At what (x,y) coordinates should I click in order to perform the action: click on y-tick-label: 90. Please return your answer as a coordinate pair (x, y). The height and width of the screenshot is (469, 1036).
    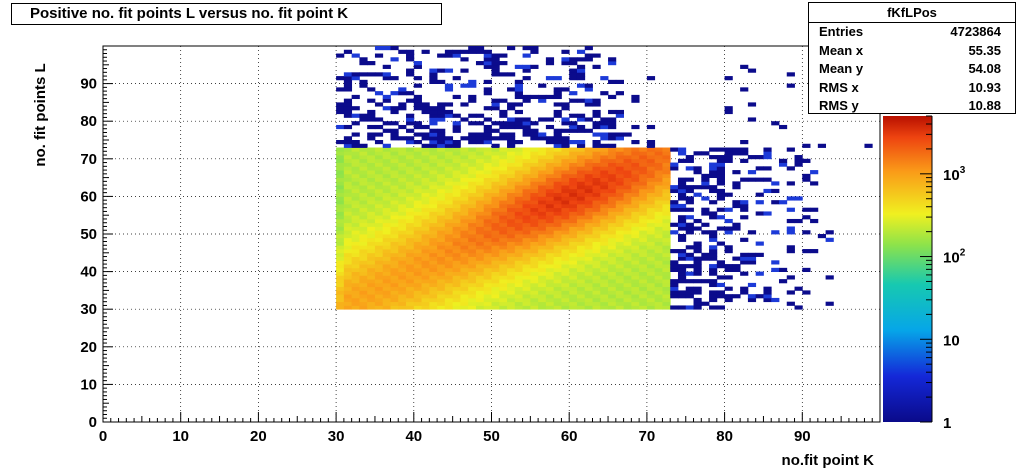
    Looking at the image, I should click on (88, 84).